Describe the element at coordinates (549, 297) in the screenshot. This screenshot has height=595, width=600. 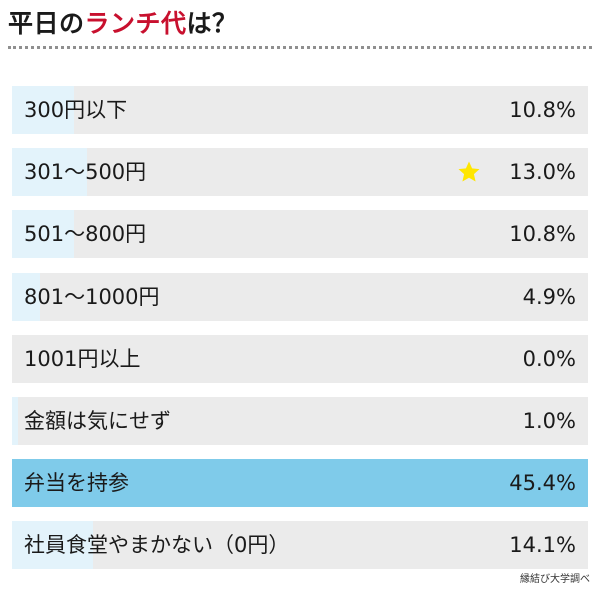
I see `value-label: 4.9%` at that location.